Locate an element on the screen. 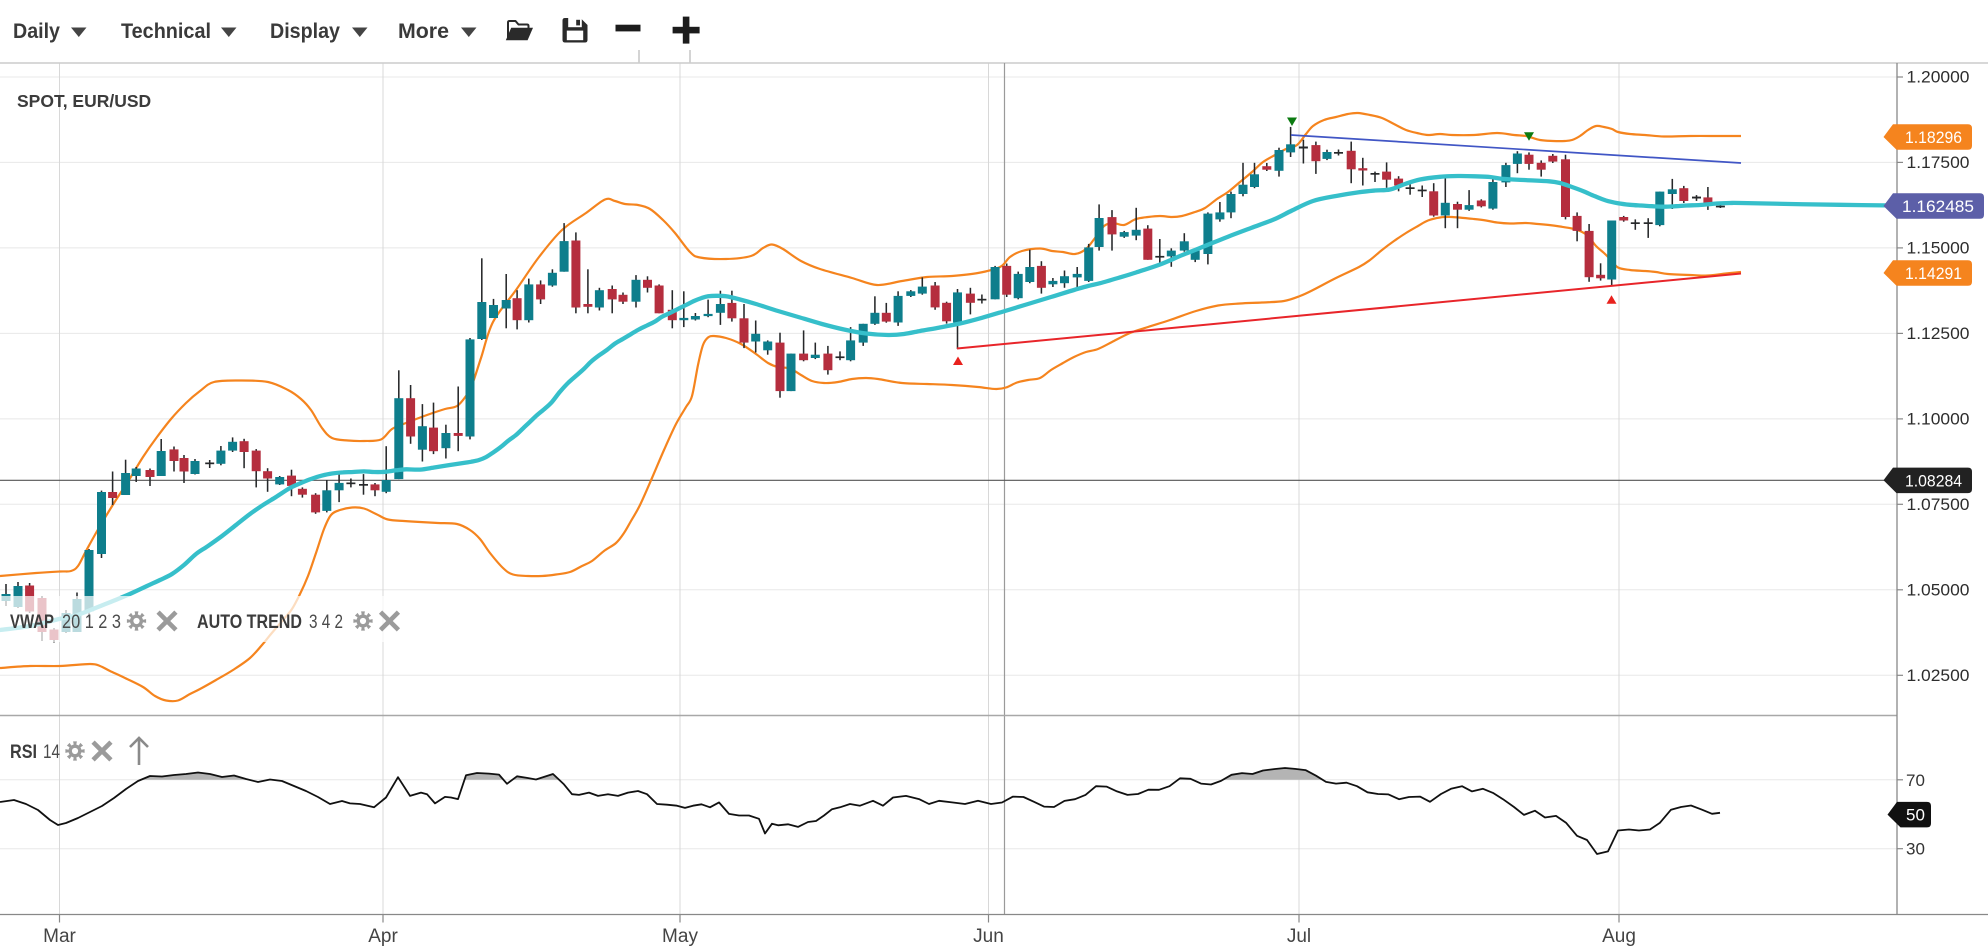 Image resolution: width=1988 pixels, height=952 pixels. svg-text: 3 4 2 is located at coordinates (326, 622).